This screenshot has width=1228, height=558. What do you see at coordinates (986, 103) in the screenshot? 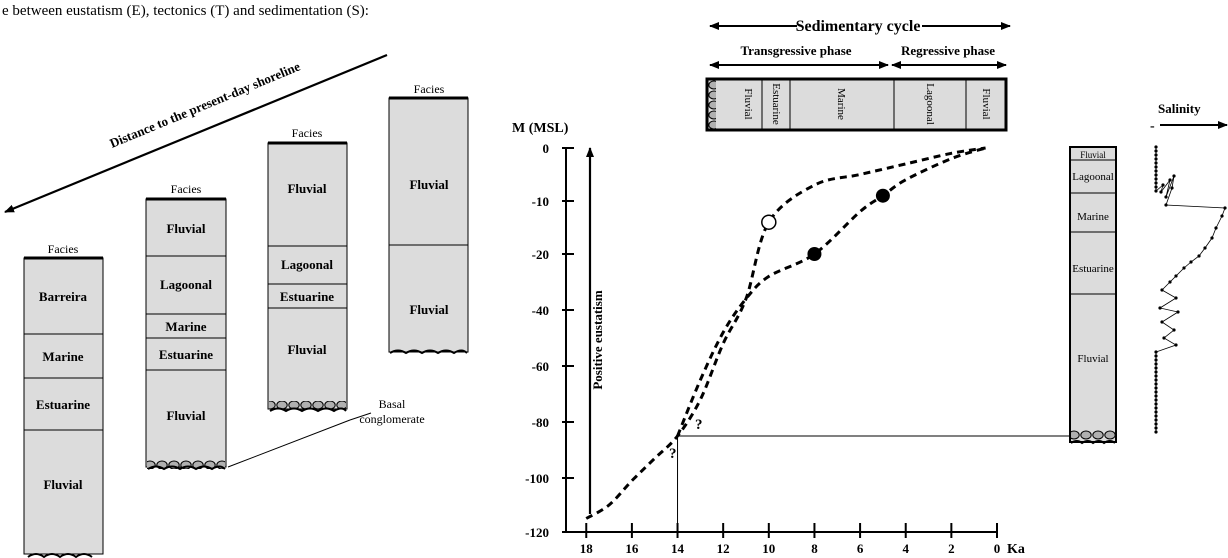
I see `cycle-facies-fluvial-2: Fluvial` at bounding box center [986, 103].